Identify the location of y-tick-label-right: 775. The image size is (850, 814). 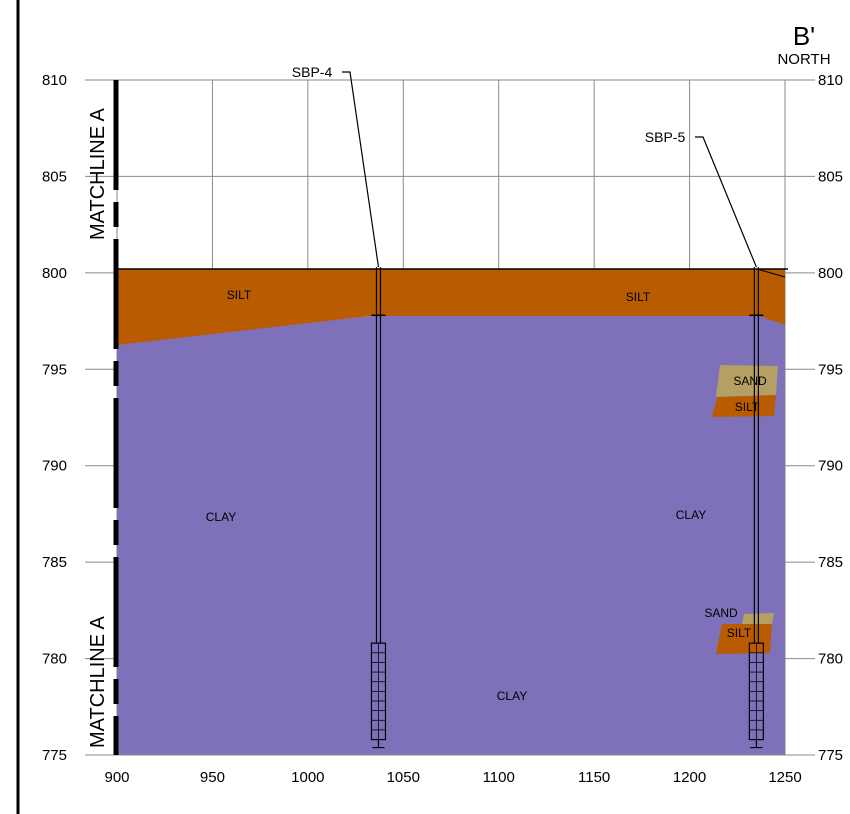
(830, 755).